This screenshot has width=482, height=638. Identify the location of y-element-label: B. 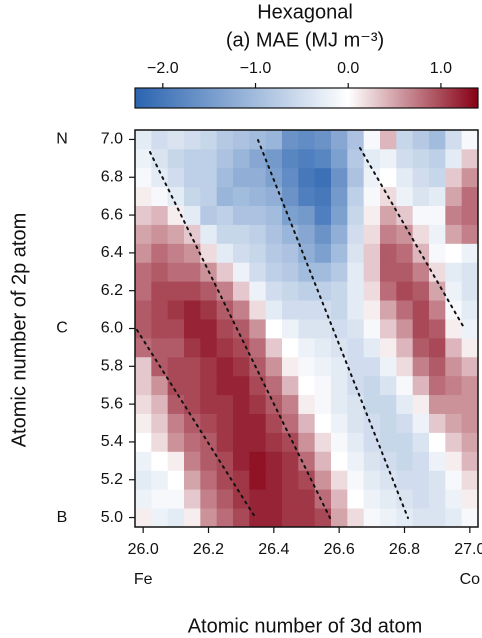
(62, 517).